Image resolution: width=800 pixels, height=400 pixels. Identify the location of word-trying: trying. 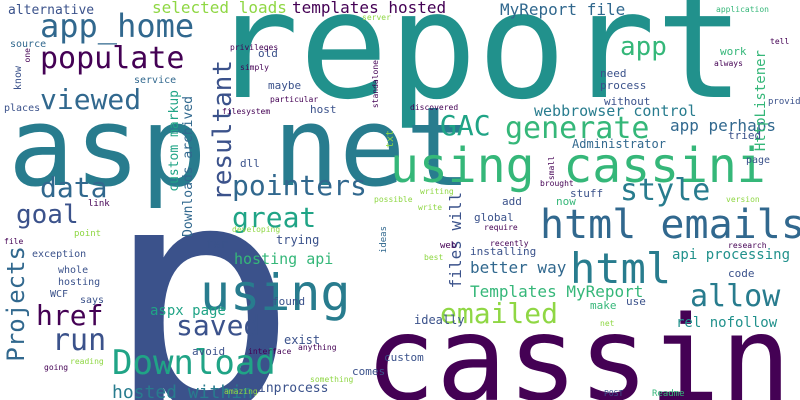
(298, 240).